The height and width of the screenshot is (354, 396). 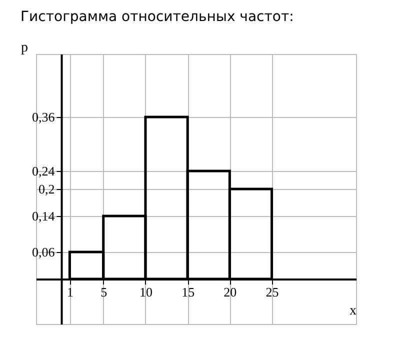 What do you see at coordinates (230, 292) in the screenshot?
I see `x-tick-label: 20` at bounding box center [230, 292].